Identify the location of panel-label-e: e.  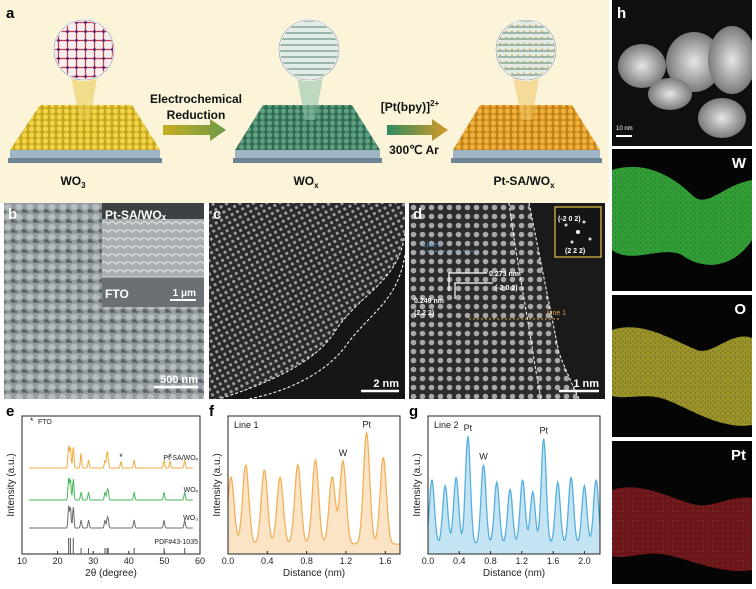
(10, 411).